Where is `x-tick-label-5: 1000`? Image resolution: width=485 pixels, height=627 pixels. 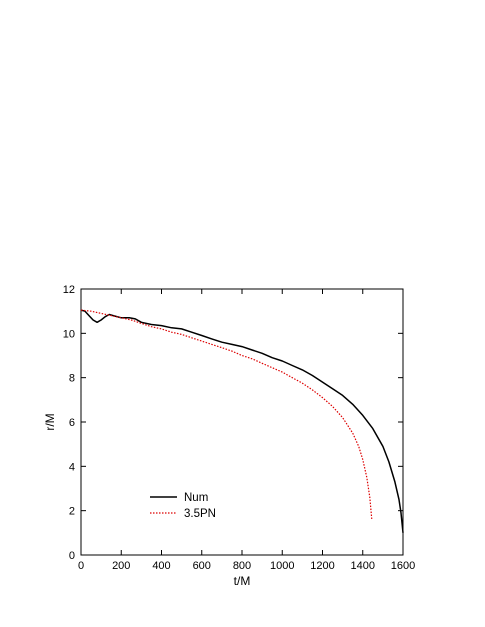
x-tick-label-5: 1000 is located at coordinates (282, 566).